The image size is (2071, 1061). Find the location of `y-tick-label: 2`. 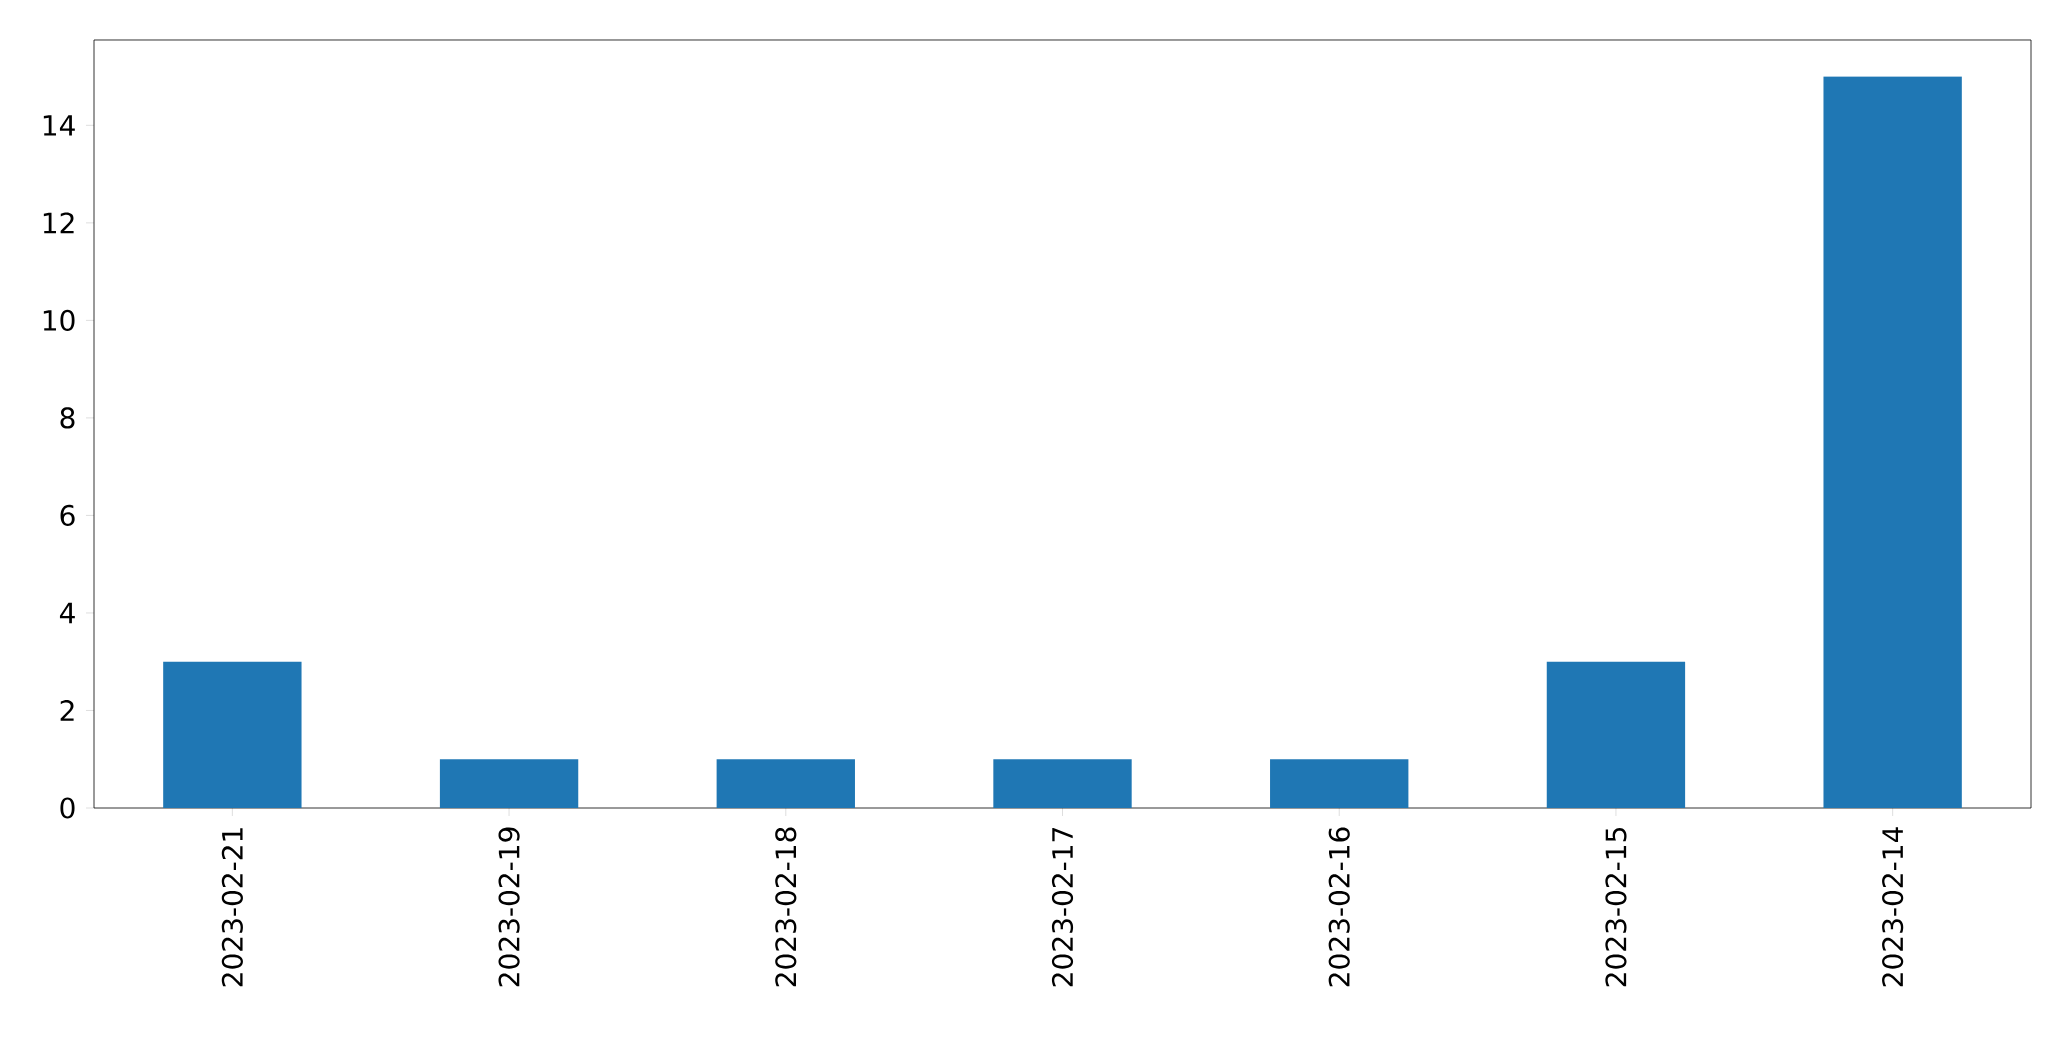

y-tick-label: 2 is located at coordinates (67, 710).